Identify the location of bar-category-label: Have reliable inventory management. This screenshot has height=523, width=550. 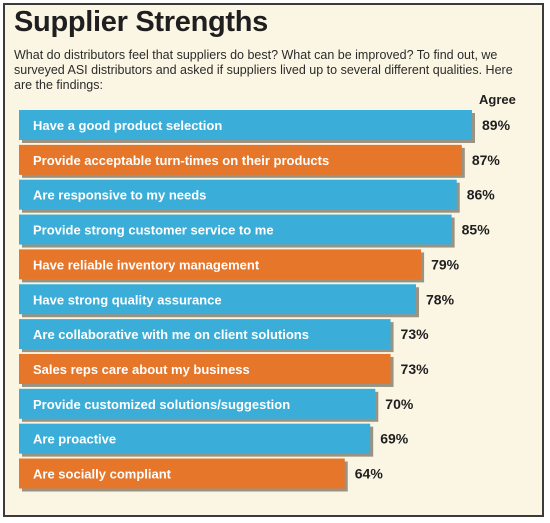
(146, 264).